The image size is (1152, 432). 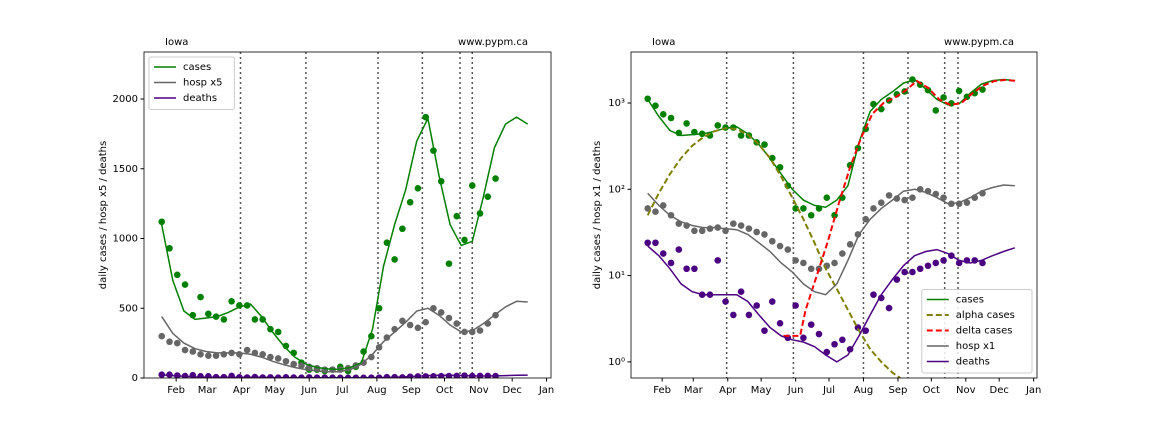 I want to click on legend: cases hosp x5 deaths, so click(x=191, y=83).